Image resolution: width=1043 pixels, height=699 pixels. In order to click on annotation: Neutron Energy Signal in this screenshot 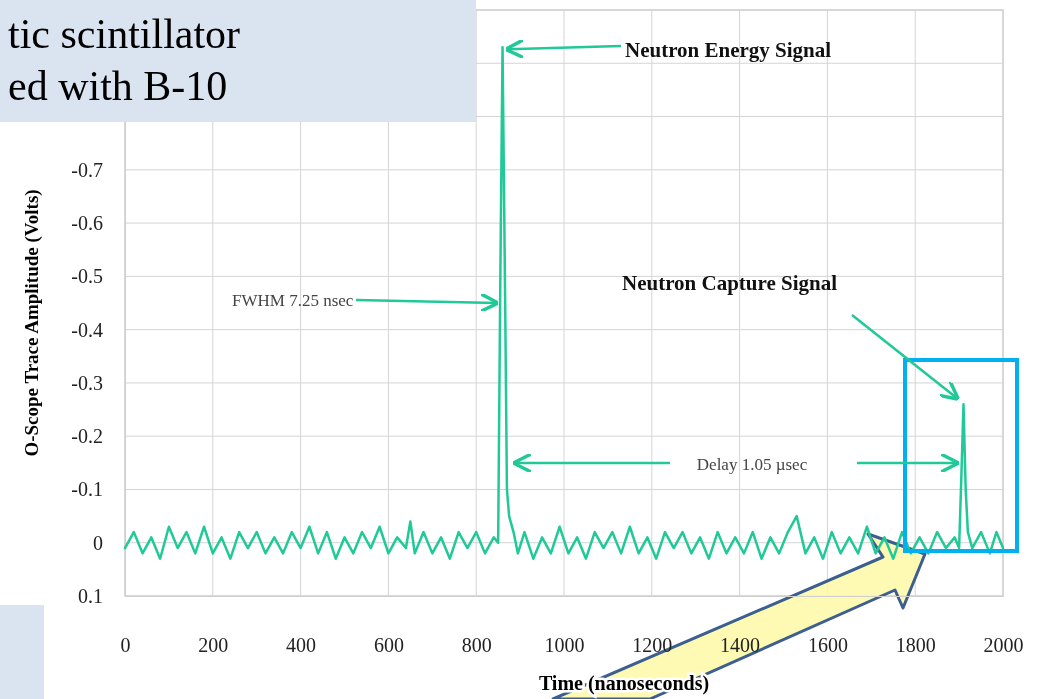, I will do `click(728, 50)`.